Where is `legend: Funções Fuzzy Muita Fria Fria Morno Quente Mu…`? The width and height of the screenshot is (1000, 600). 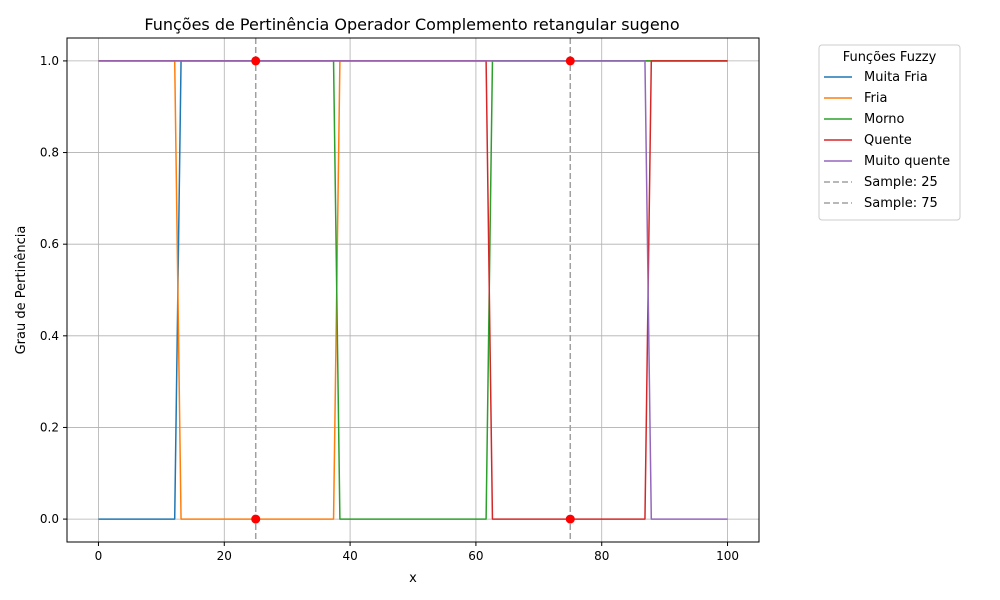 legend: Funções Fuzzy Muita Fria Fria Morno Quente Mu… is located at coordinates (889, 132).